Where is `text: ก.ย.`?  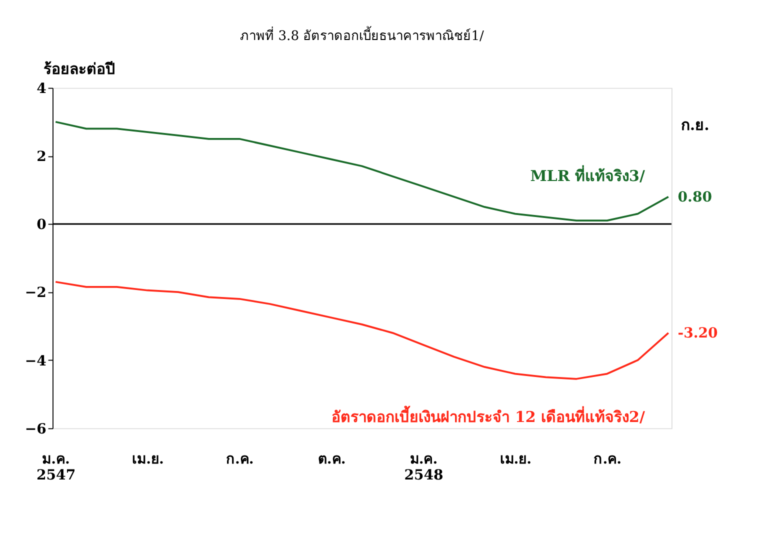
text: ก.ย. is located at coordinates (695, 125).